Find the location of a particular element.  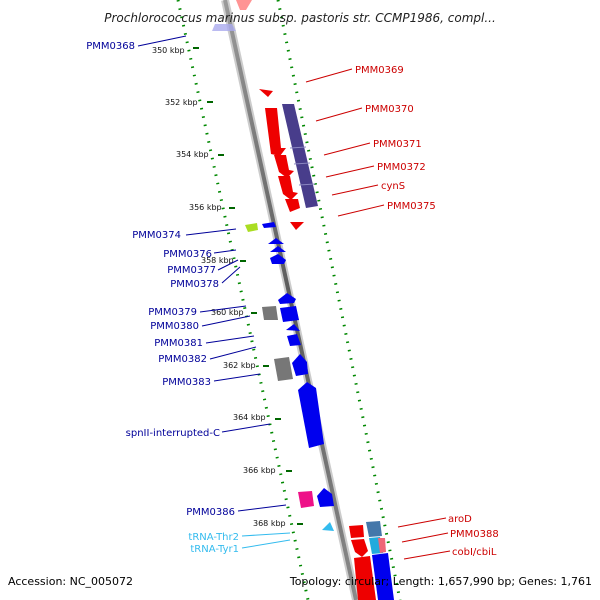

label-cyns: cynS is located at coordinates (393, 186).